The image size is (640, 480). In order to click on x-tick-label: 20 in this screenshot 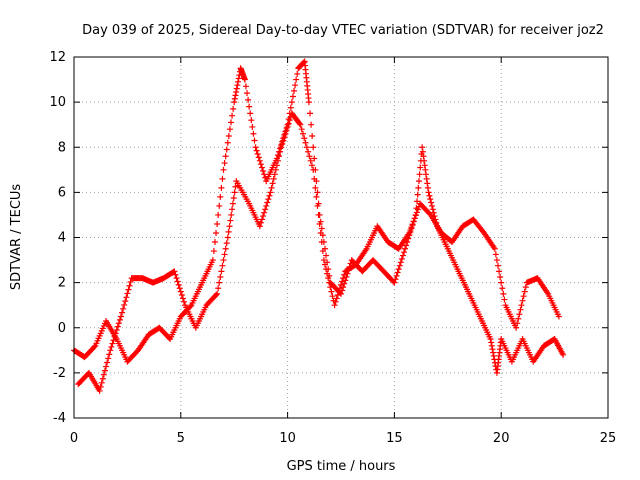, I will do `click(501, 438)`.